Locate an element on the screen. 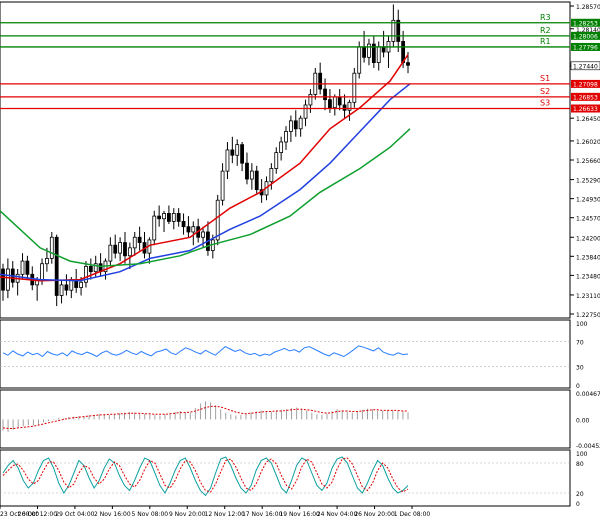 This screenshot has height=521, width=600. stochastic-main-line is located at coordinates (205, 476).